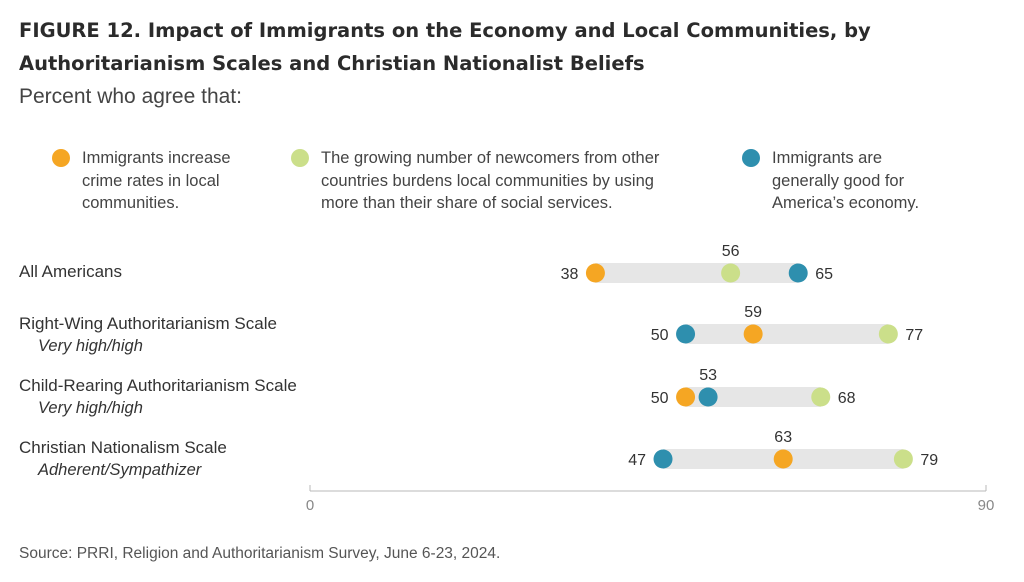 This screenshot has width=1024, height=582. Describe the element at coordinates (570, 274) in the screenshot. I see `data-label: 38` at that location.